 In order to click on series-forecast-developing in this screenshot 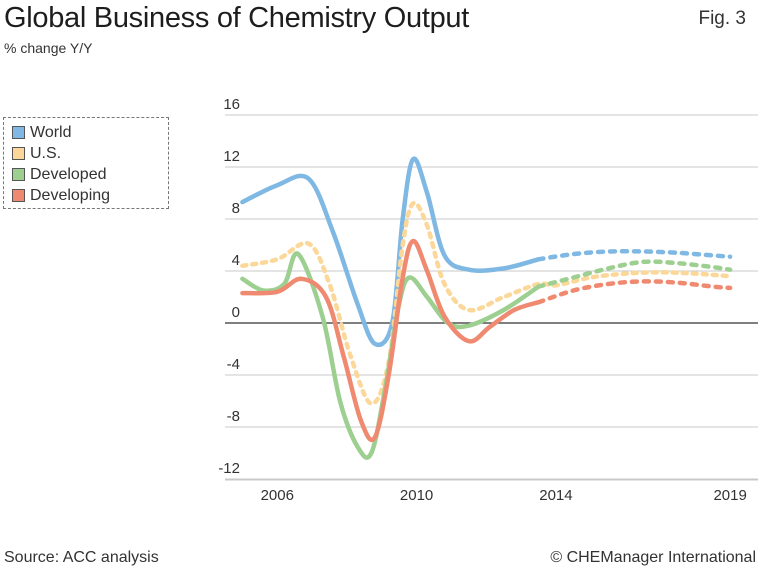, I will do `click(634, 292)`.